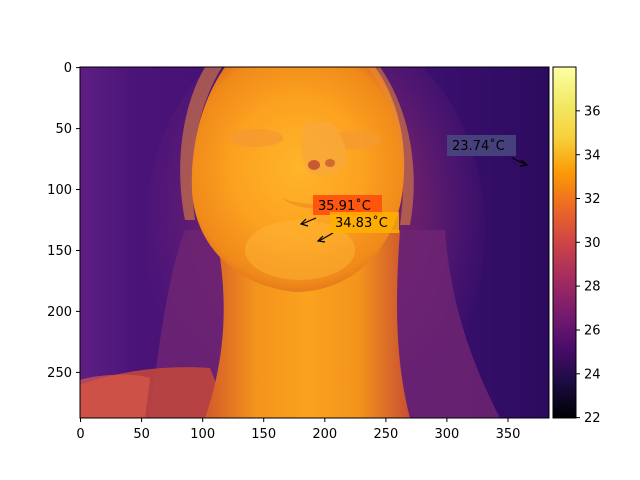 Image resolution: width=640 pixels, height=480 pixels. What do you see at coordinates (576, 246) in the screenshot?
I see `colorbar: 22 24 26 28 30 32 34 36` at bounding box center [576, 246].